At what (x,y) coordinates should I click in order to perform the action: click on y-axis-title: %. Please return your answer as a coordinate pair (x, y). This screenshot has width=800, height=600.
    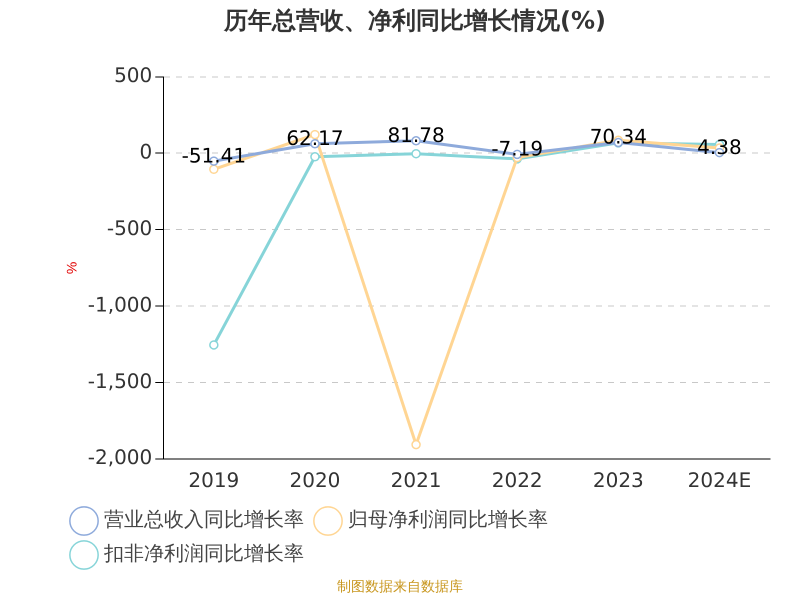
    Looking at the image, I should click on (71, 268).